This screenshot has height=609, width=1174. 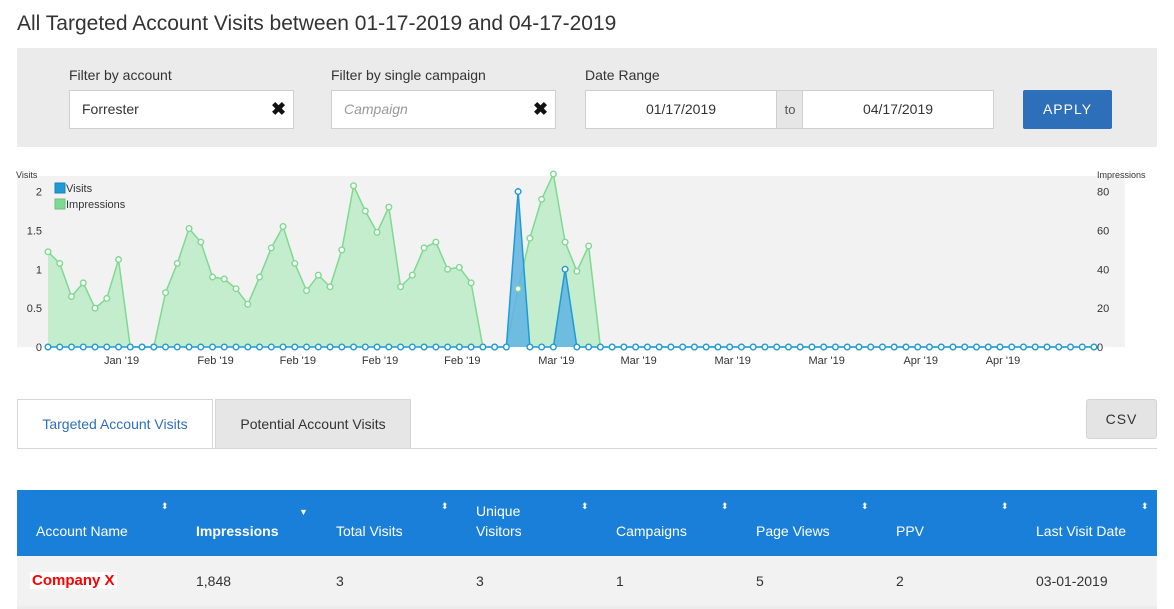 I want to click on column-header-account-name: Account Name ⬍, so click(x=97, y=523).